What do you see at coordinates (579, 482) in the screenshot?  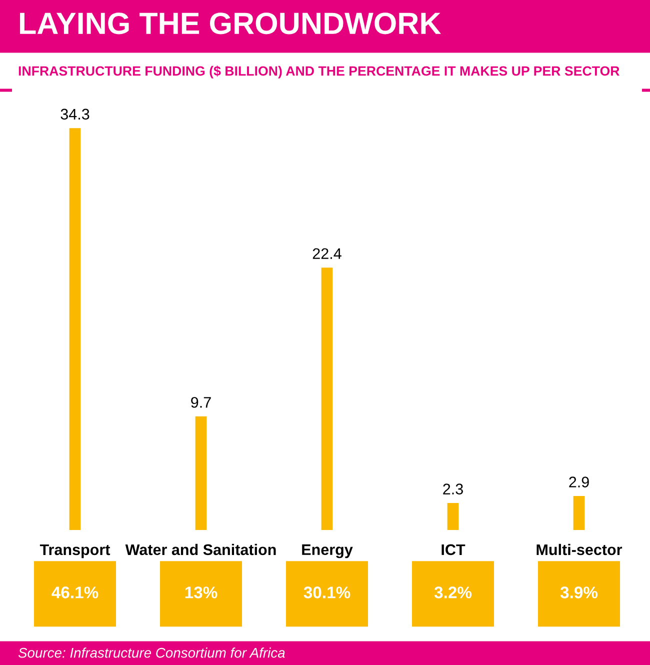 I see `data-label: 2.9` at bounding box center [579, 482].